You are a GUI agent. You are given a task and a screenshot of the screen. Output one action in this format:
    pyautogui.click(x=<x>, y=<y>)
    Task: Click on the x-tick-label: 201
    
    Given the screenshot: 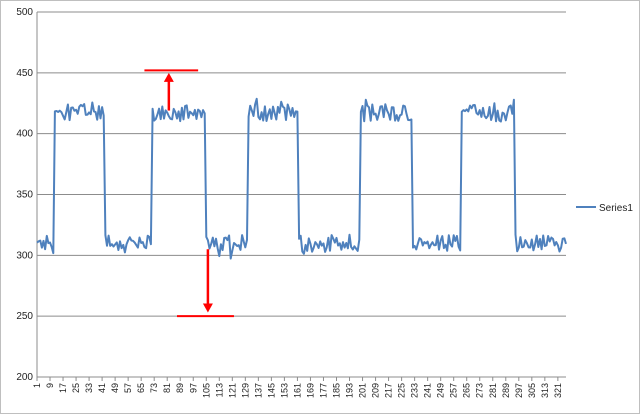 What is the action you would take?
    pyautogui.click(x=363, y=390)
    